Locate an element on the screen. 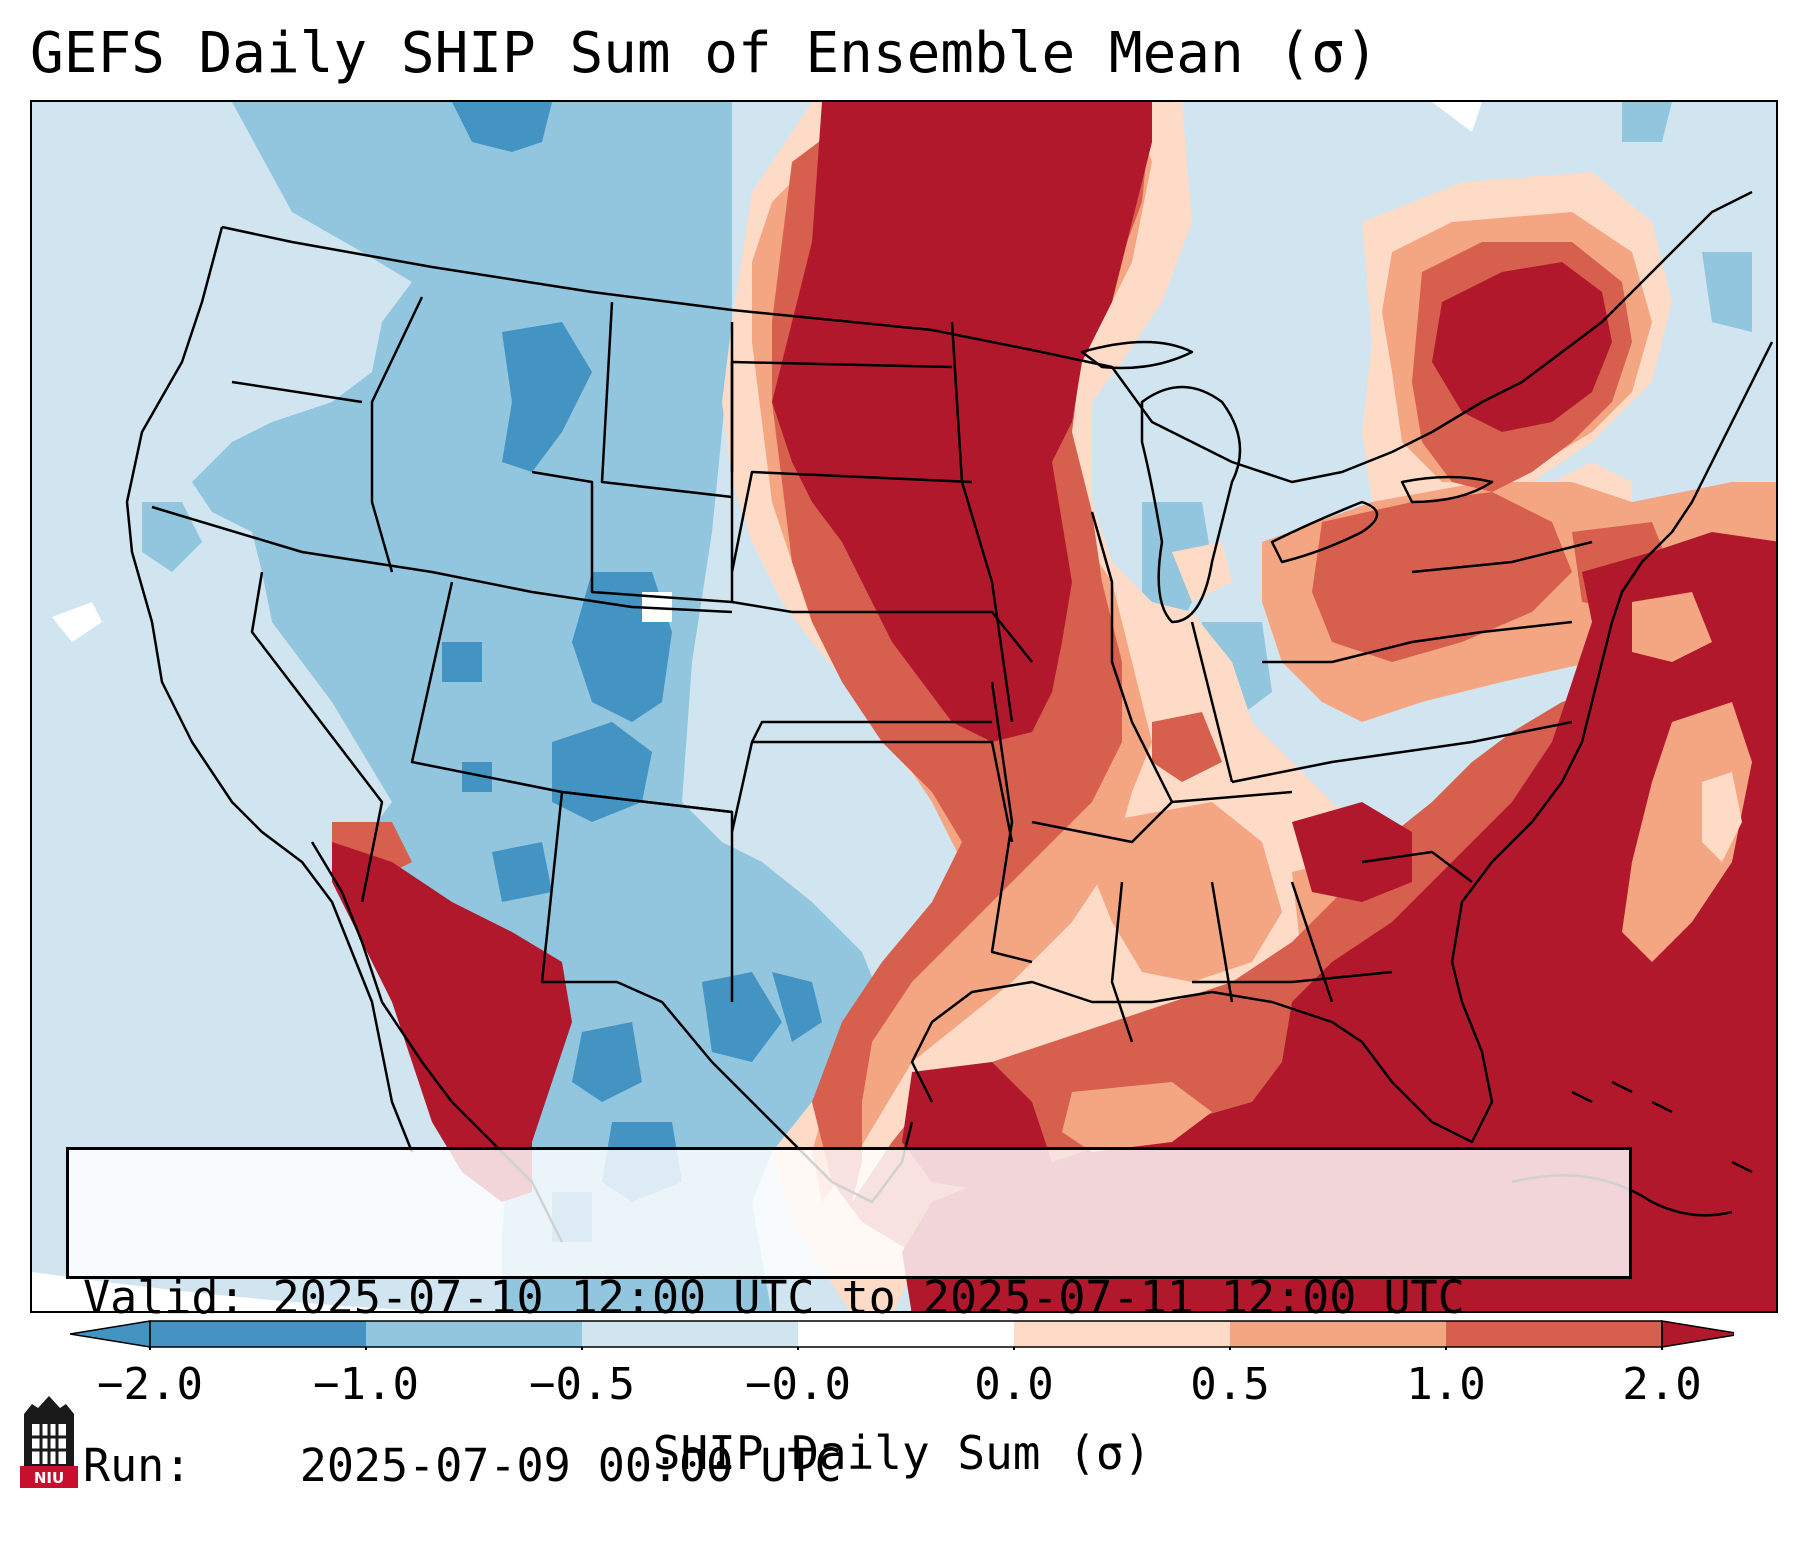 The image size is (1803, 1550). colorbar-outline is located at coordinates (906, 1334).